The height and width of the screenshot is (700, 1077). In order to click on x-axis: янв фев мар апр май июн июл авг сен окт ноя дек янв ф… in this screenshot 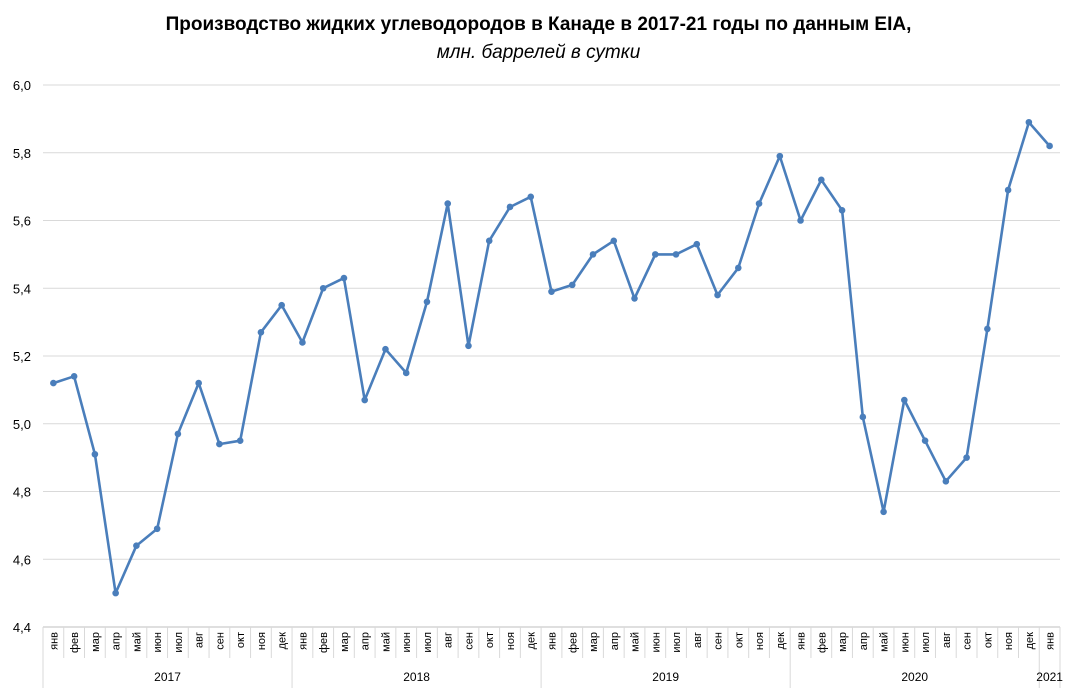, I will do `click(552, 657)`.